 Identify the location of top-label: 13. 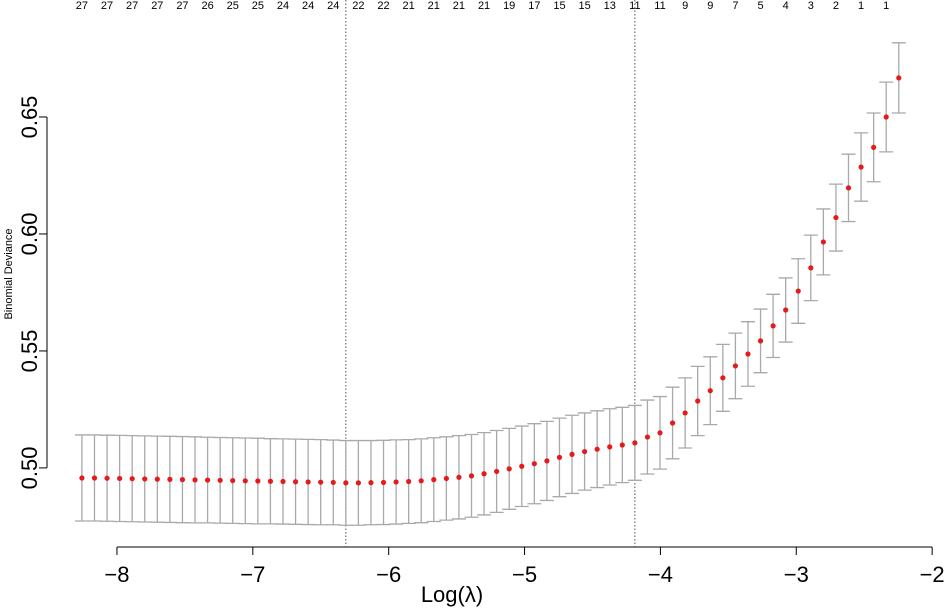
(610, 6).